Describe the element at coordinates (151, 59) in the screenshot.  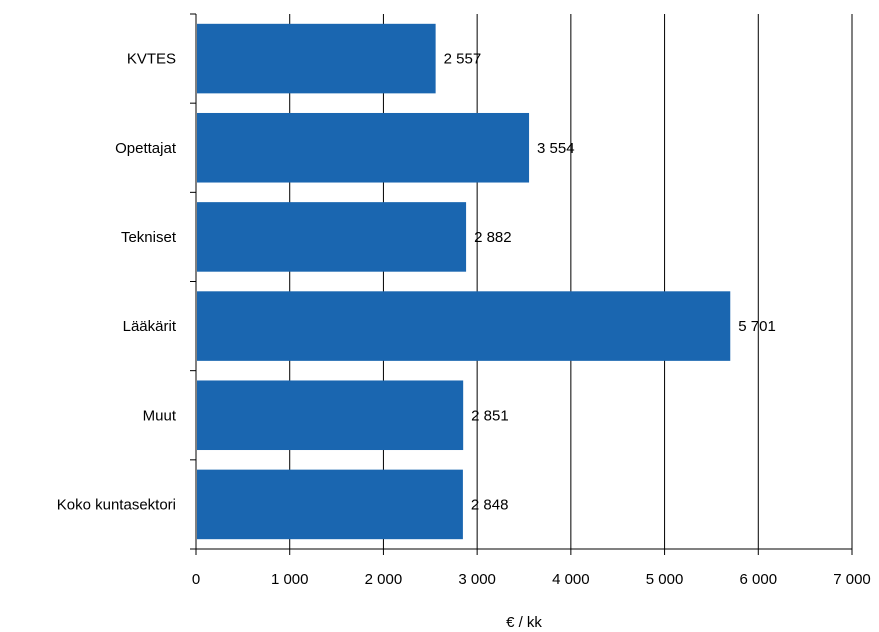
I see `category-label: KVTES` at that location.